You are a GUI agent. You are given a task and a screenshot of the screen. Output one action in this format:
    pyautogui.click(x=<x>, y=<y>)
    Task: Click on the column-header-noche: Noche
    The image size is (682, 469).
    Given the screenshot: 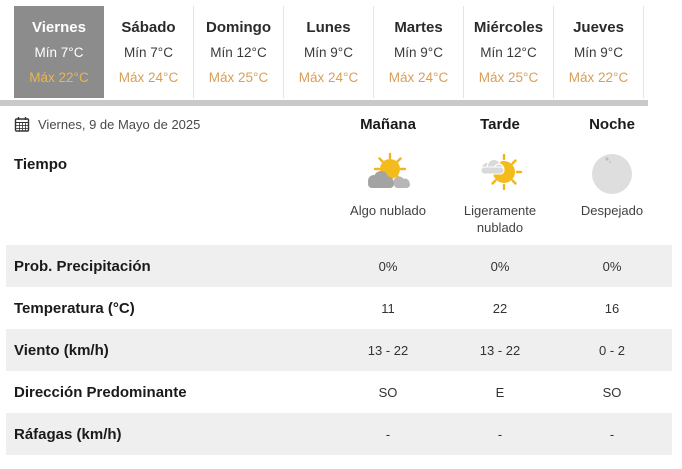 What is the action you would take?
    pyautogui.click(x=612, y=124)
    